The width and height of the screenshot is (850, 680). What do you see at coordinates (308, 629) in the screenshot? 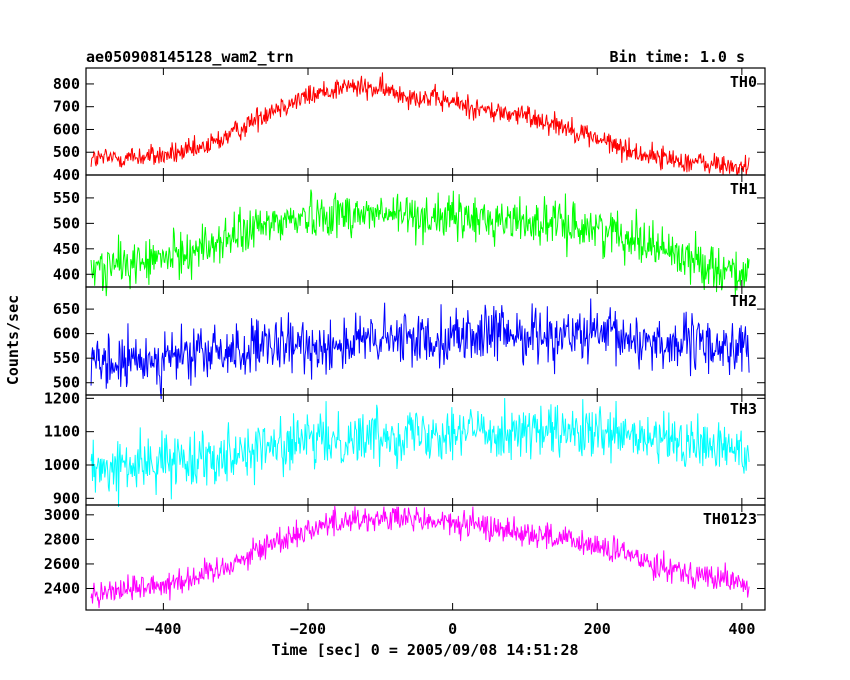
I see `x-tick-label: −200` at bounding box center [308, 629].